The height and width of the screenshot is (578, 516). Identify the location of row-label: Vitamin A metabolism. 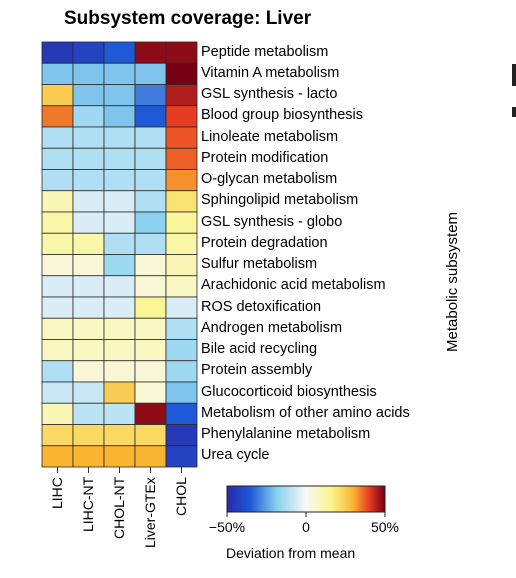
(270, 72).